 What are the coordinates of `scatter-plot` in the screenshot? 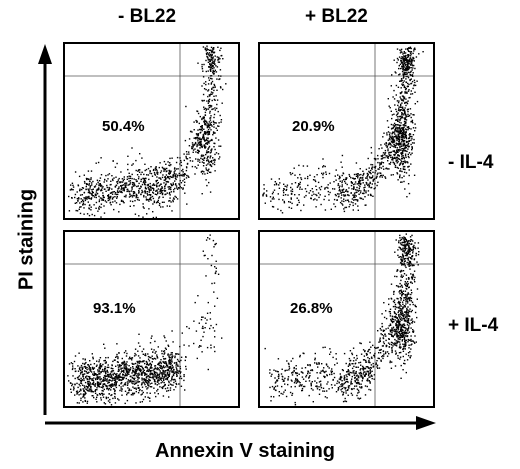 It's located at (346, 319).